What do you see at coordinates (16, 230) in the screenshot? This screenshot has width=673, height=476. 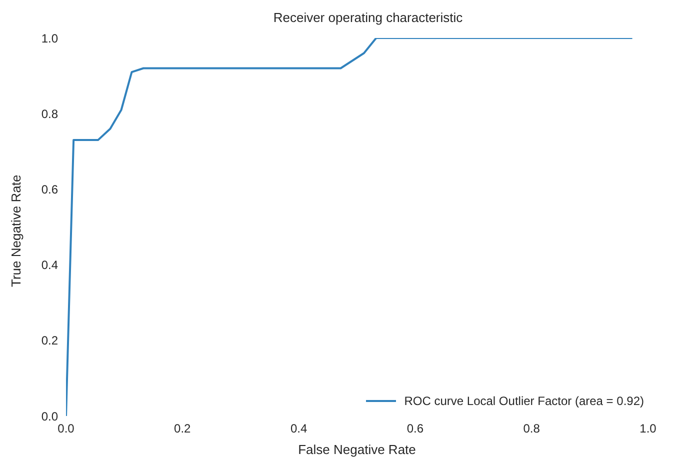 I see `y-axis-title: True Negative Rate` at bounding box center [16, 230].